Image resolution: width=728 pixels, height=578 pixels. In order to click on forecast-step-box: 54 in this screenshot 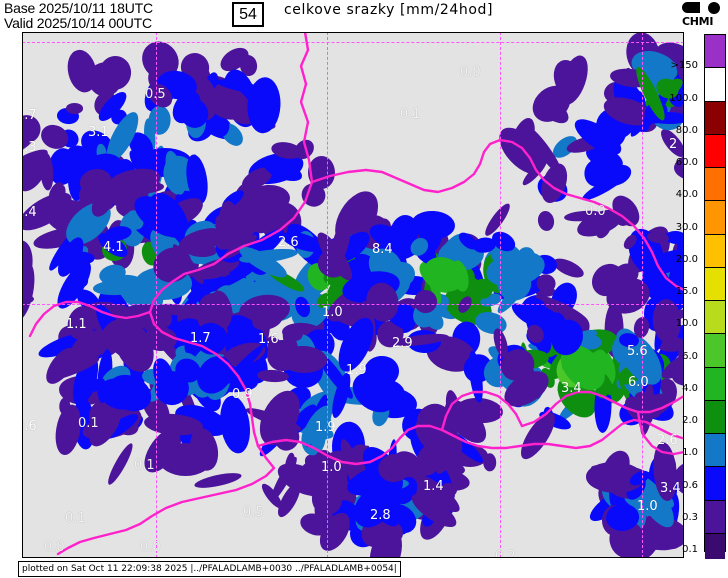, I will do `click(248, 14)`.